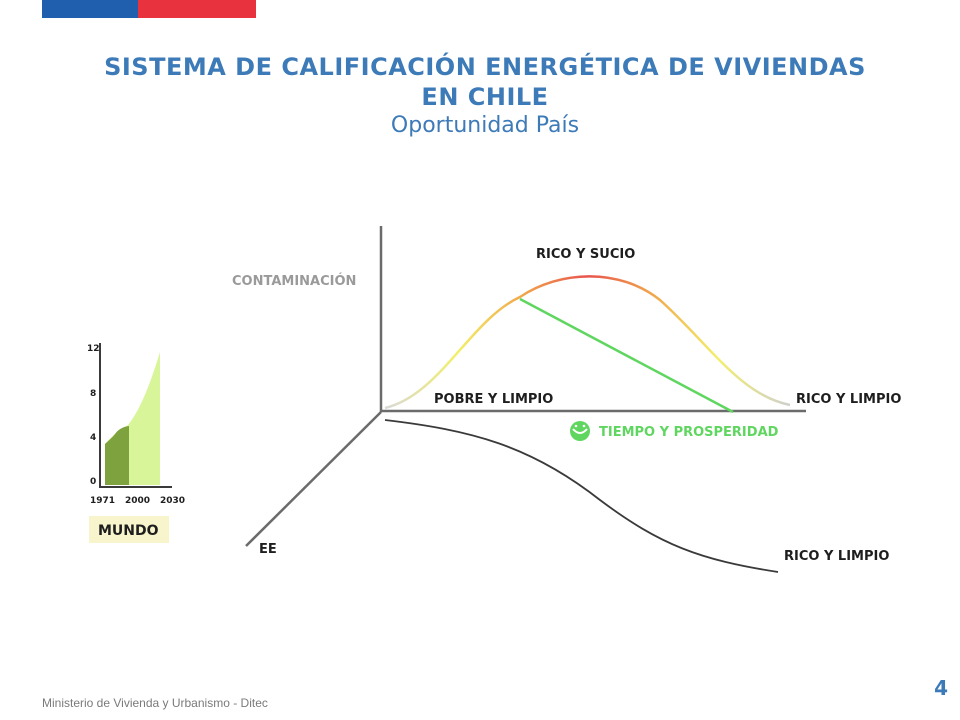 The height and width of the screenshot is (720, 960). Describe the element at coordinates (493, 399) in the screenshot. I see `left-label: POBRE Y LIMPIO` at that location.